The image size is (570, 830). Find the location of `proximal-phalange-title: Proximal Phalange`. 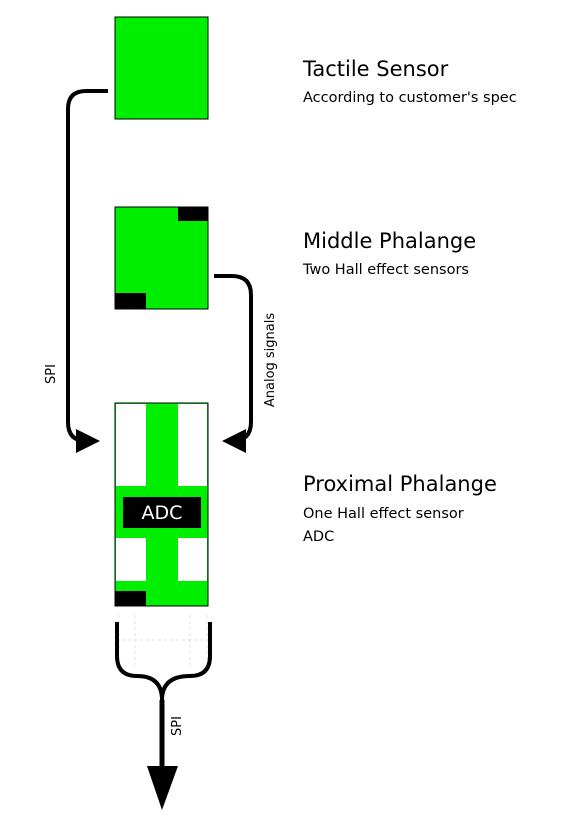

proximal-phalange-title: Proximal Phalange is located at coordinates (400, 484).